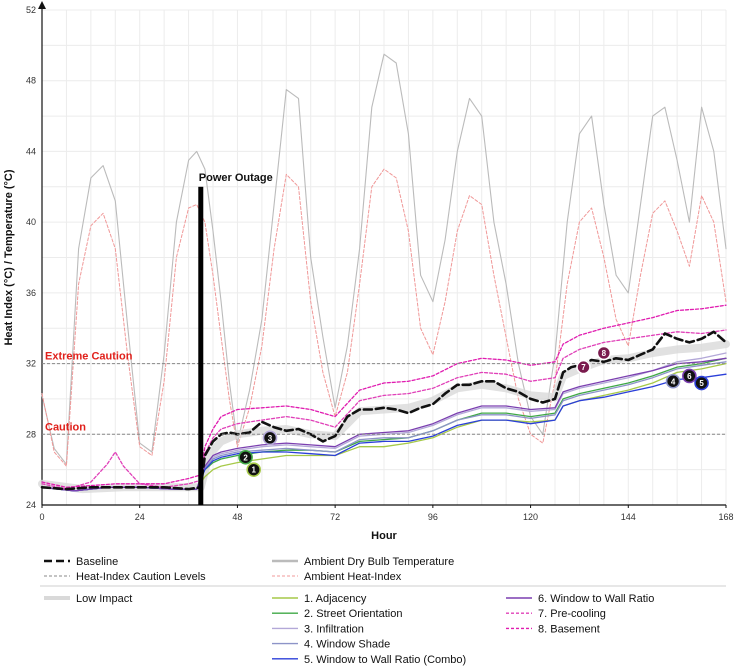 The width and height of the screenshot is (737, 666). Describe the element at coordinates (433, 517) in the screenshot. I see `x-tick-label: 96` at that location.